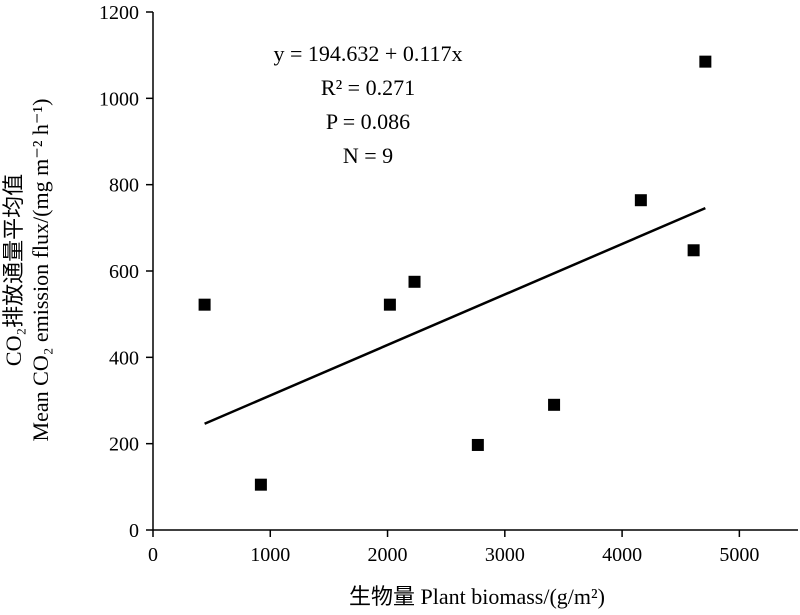  What do you see at coordinates (124, 186) in the screenshot?
I see `y-tick-label: 800` at bounding box center [124, 186].